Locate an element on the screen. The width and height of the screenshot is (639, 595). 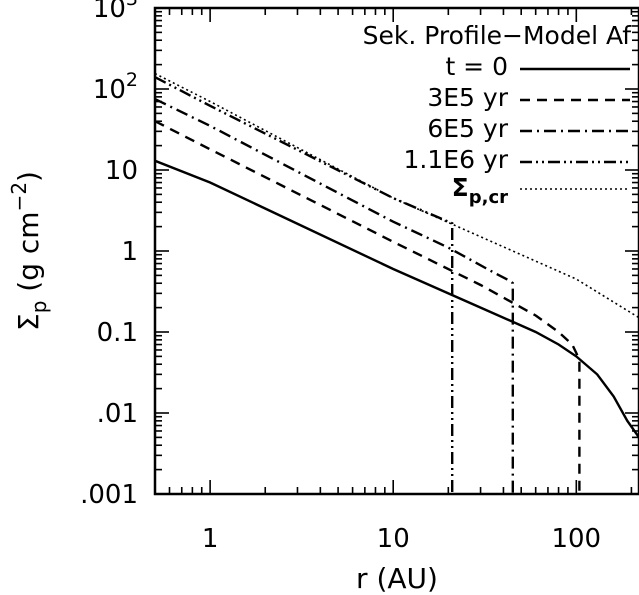
y-tick-label: 10 is located at coordinates (121, 171).